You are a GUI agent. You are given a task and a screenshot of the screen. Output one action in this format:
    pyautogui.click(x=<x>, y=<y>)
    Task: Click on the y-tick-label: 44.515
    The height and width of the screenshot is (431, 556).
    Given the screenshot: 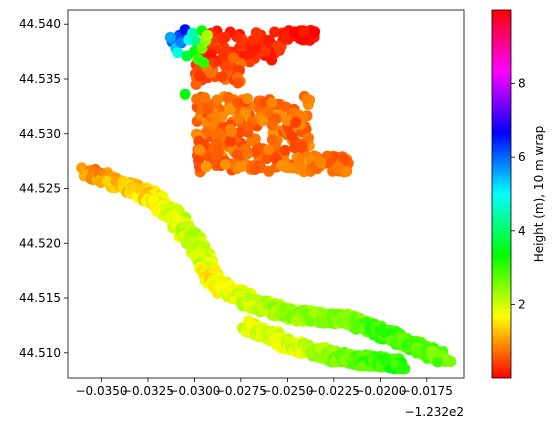 What is the action you would take?
    pyautogui.click(x=40, y=298)
    